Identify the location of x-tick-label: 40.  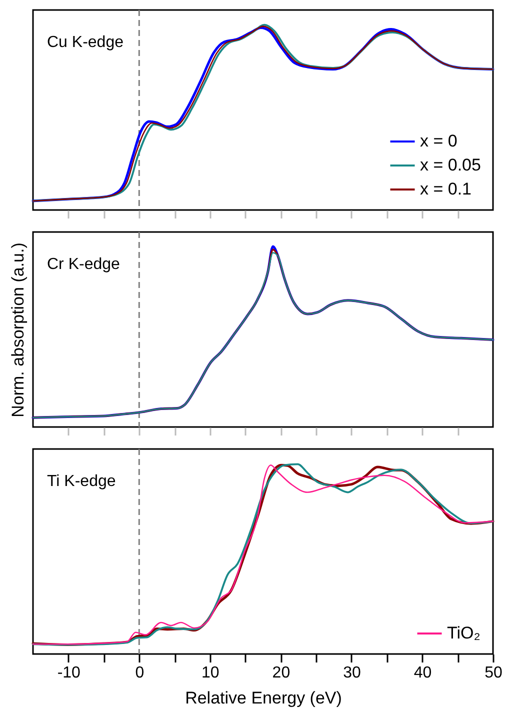
(423, 673).